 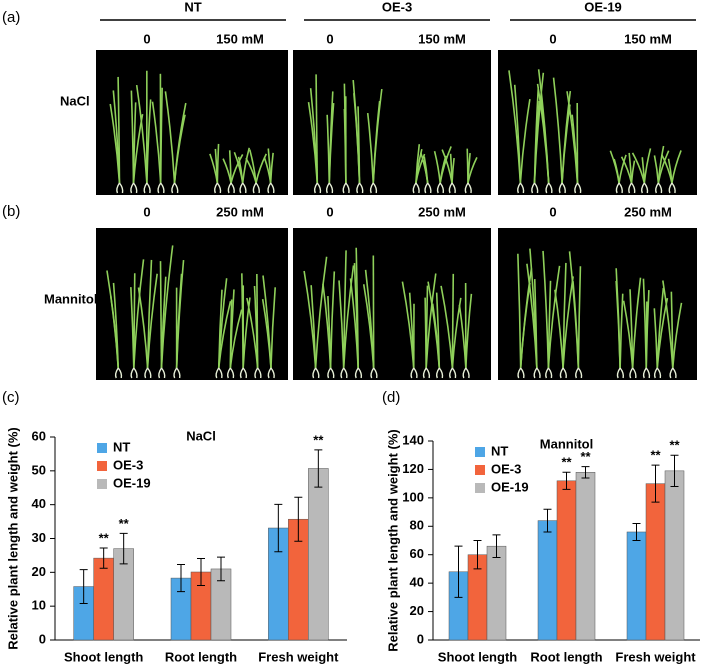 I want to click on concentration-label: 150 mM, so click(x=442, y=38).